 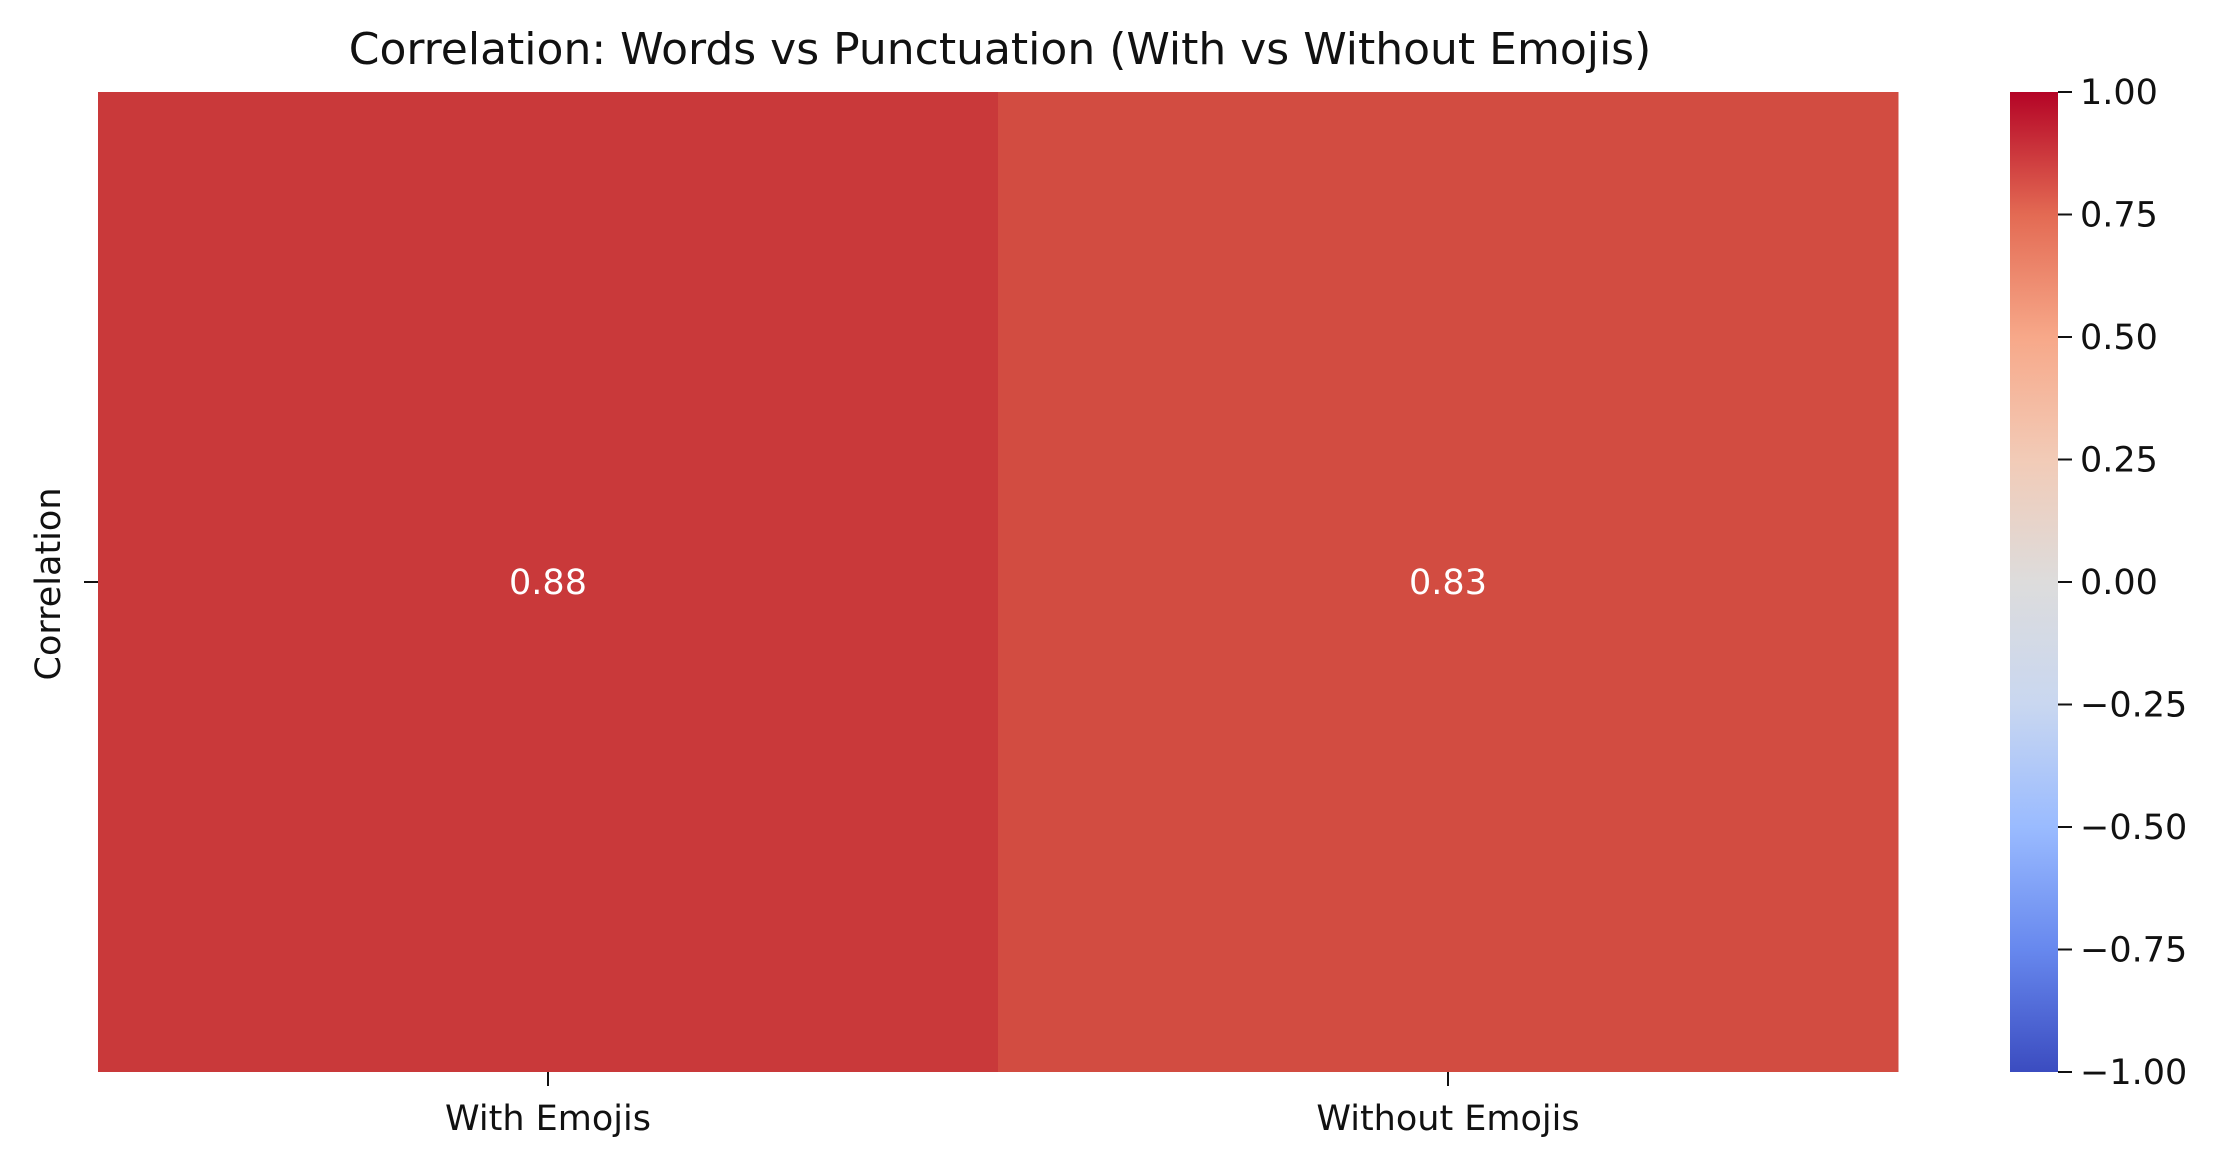 What do you see at coordinates (2119, 216) in the screenshot?
I see `colorbar-tick-label: 0.75` at bounding box center [2119, 216].